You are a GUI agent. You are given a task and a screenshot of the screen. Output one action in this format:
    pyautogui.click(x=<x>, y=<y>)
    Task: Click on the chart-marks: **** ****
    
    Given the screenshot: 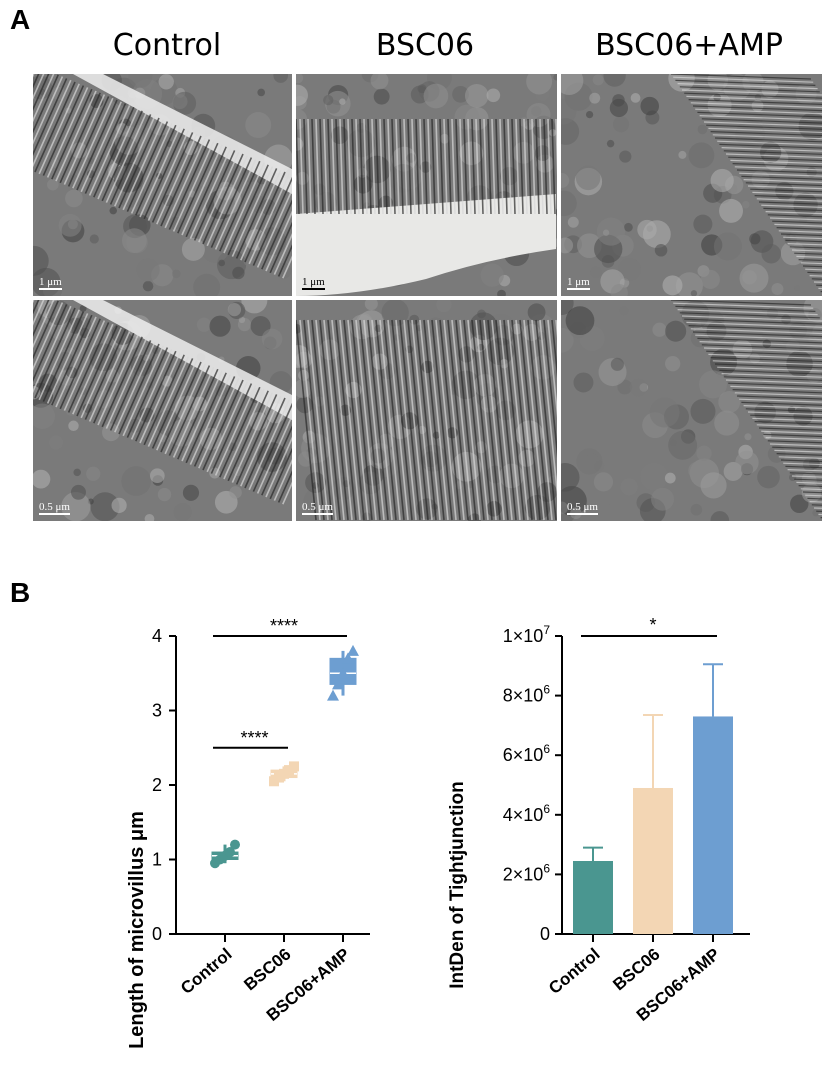 What is the action you would take?
    pyautogui.click(x=284, y=742)
    